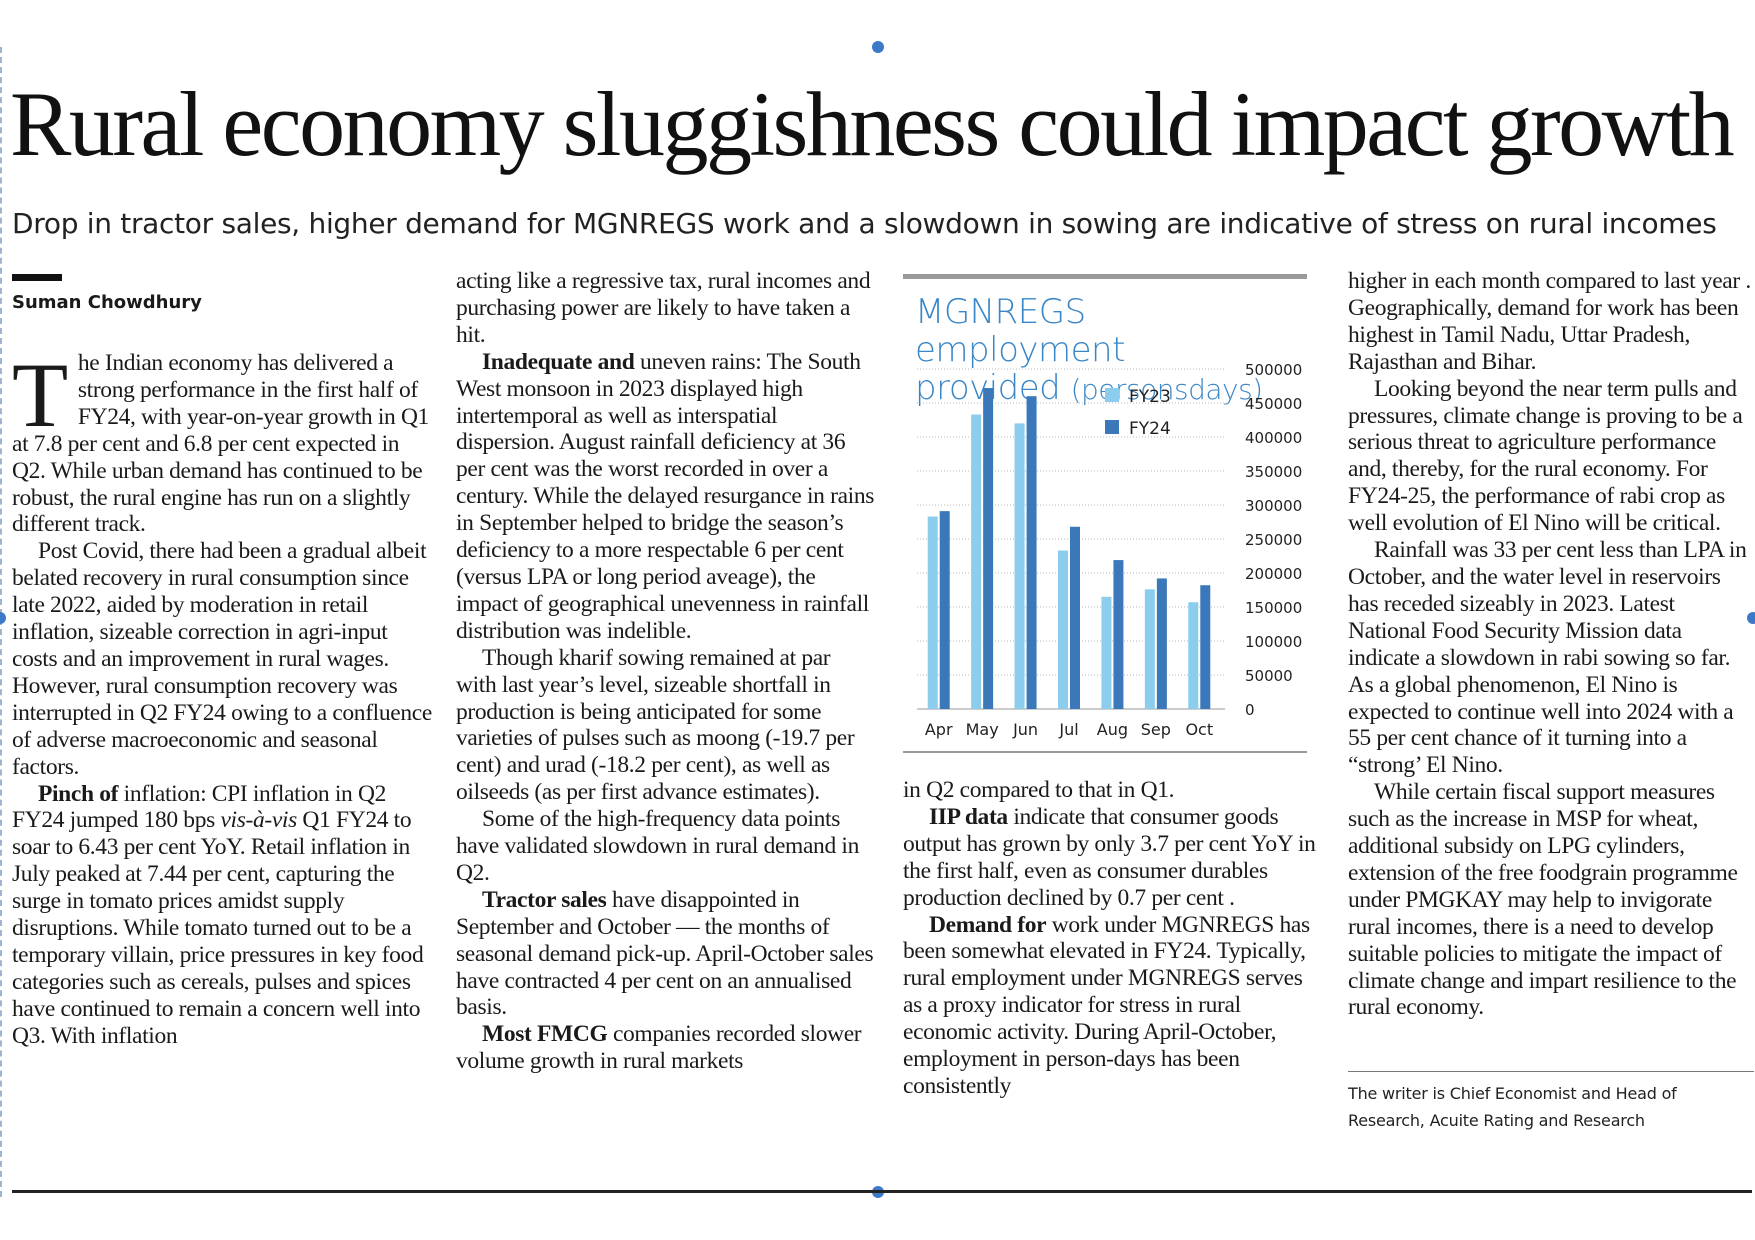 The height and width of the screenshot is (1240, 1755). What do you see at coordinates (1031, 552) in the screenshot?
I see `bar-fy24-jun` at bounding box center [1031, 552].